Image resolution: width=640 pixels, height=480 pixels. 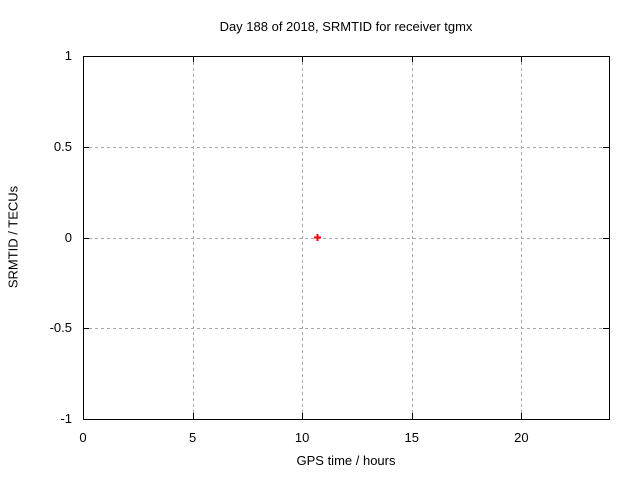 I want to click on y-tick-label: -1, so click(x=66, y=418).